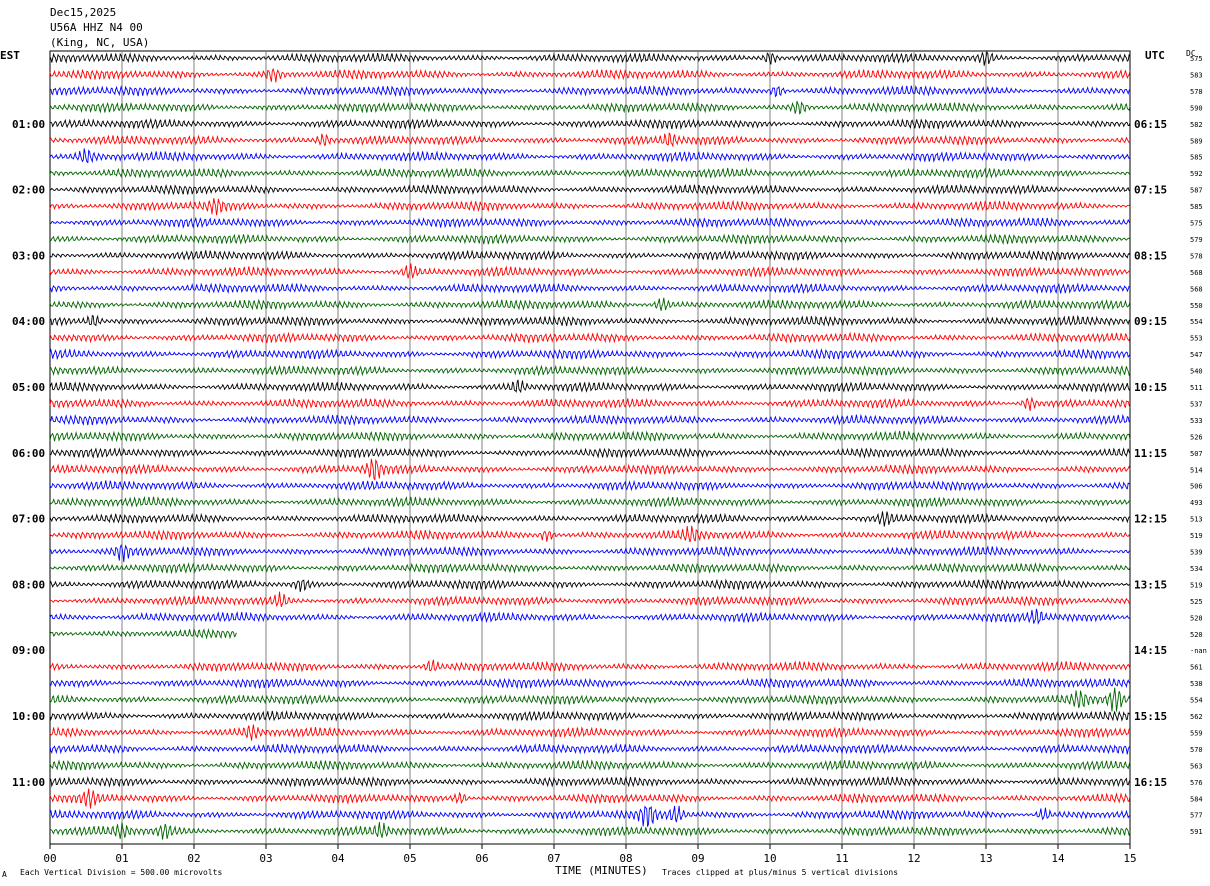 The height and width of the screenshot is (886, 1210). Describe the element at coordinates (1150, 782) in the screenshot. I see `right-time-label: 16:15` at that location.